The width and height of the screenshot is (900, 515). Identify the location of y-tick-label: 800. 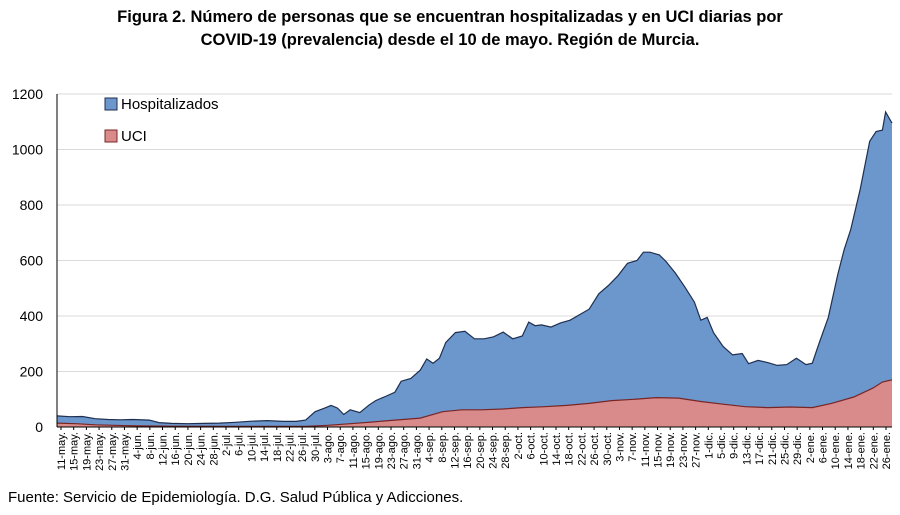
(32, 205).